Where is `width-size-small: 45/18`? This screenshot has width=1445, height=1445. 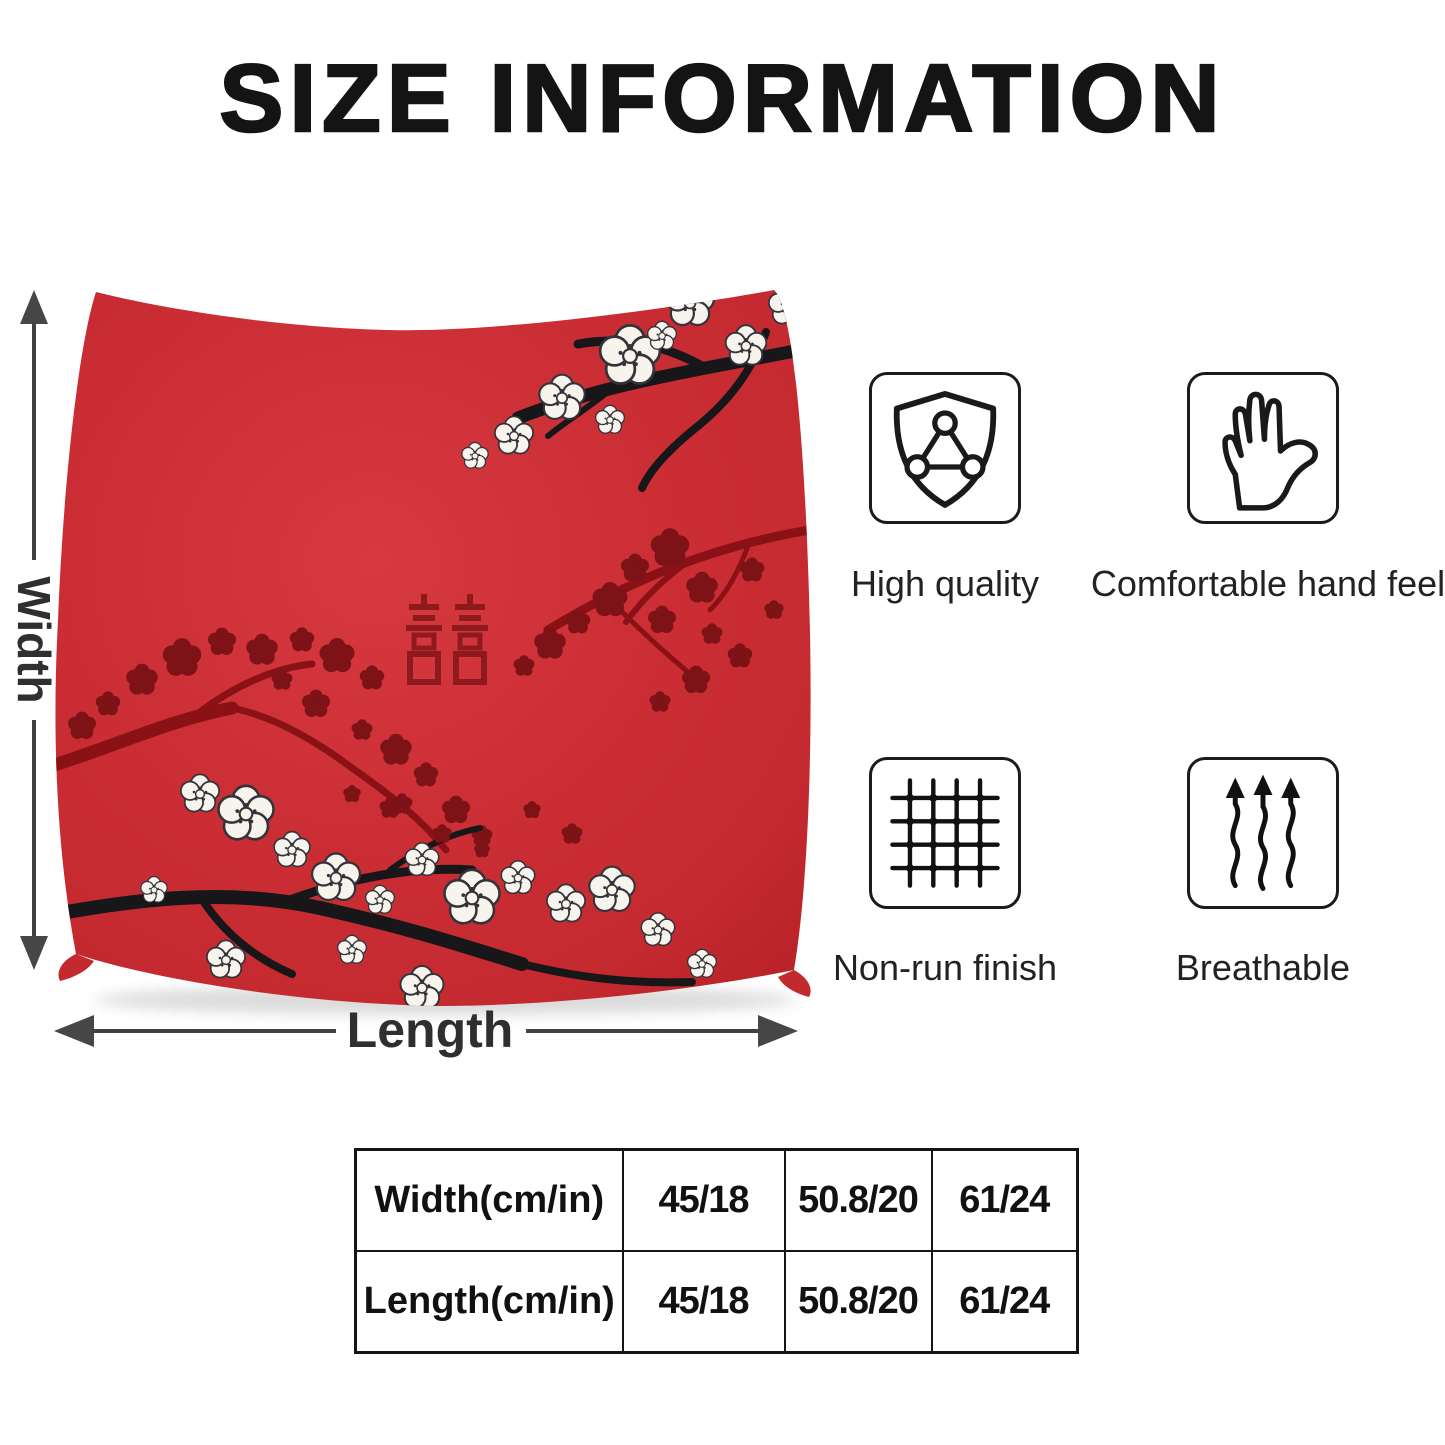 width-size-small: 45/18 is located at coordinates (703, 1200).